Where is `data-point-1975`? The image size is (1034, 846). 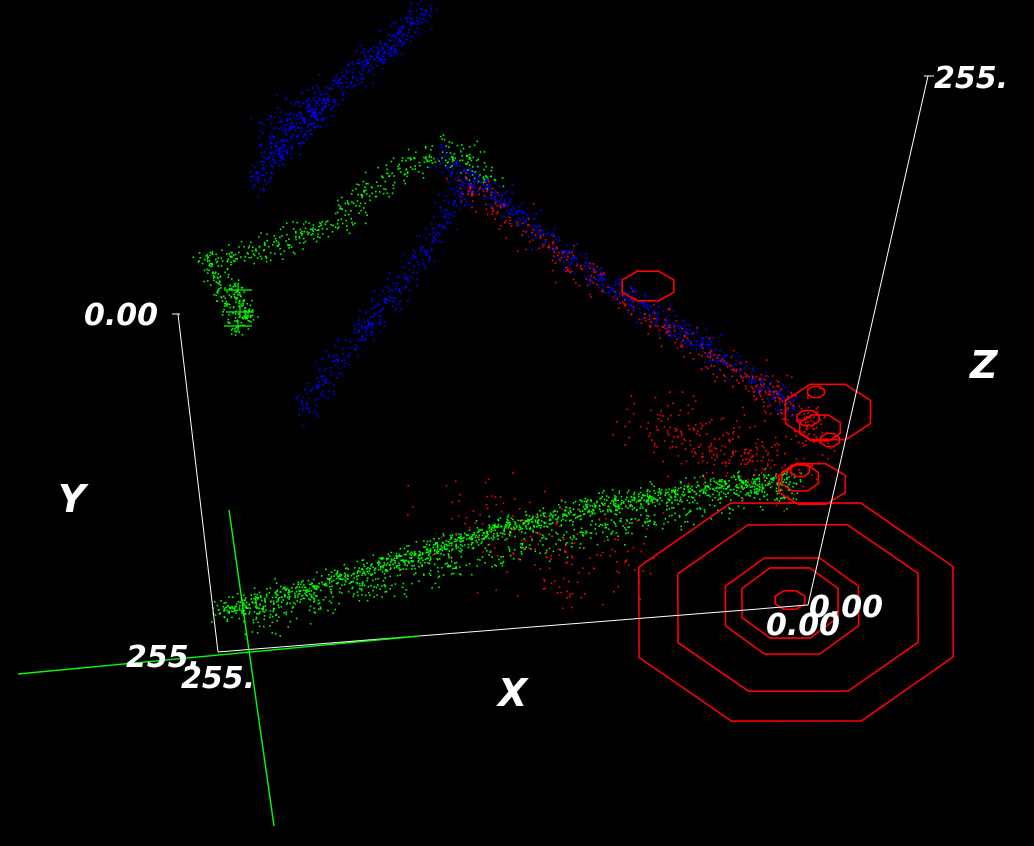
data-point-1975 is located at coordinates (347, 230).